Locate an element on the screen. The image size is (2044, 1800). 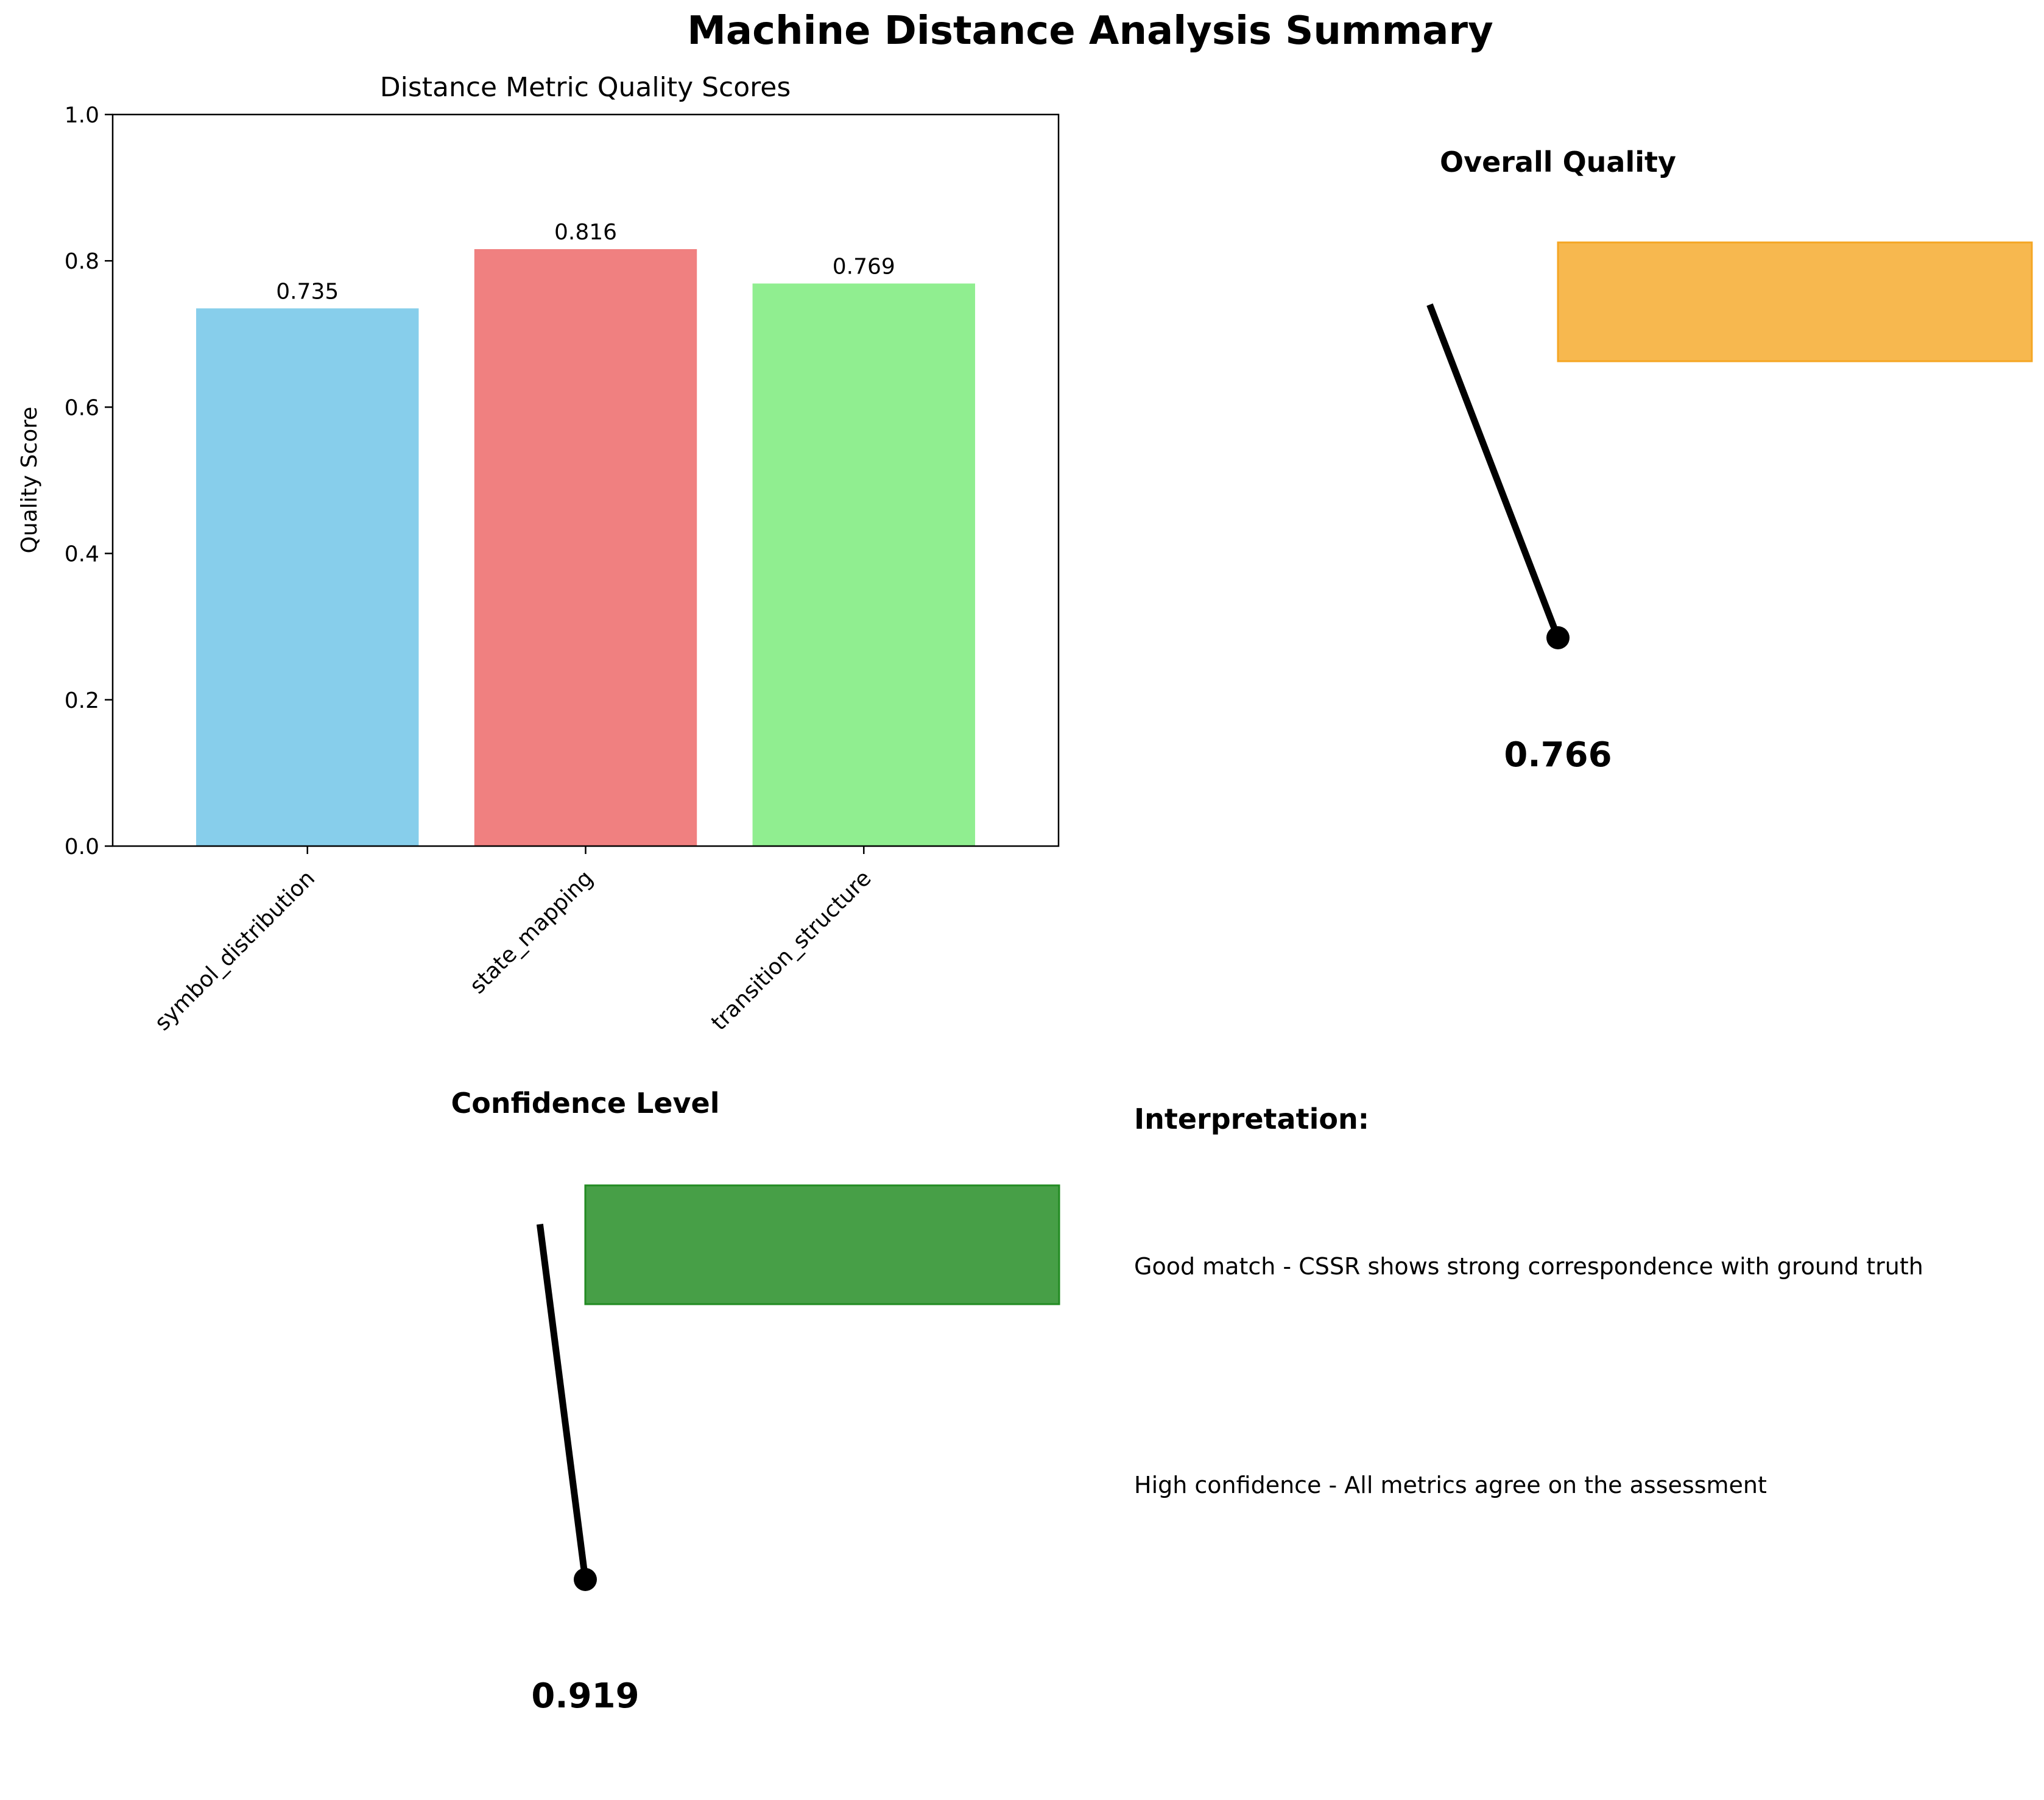
confidence-level-needle is located at coordinates (562, 1402).